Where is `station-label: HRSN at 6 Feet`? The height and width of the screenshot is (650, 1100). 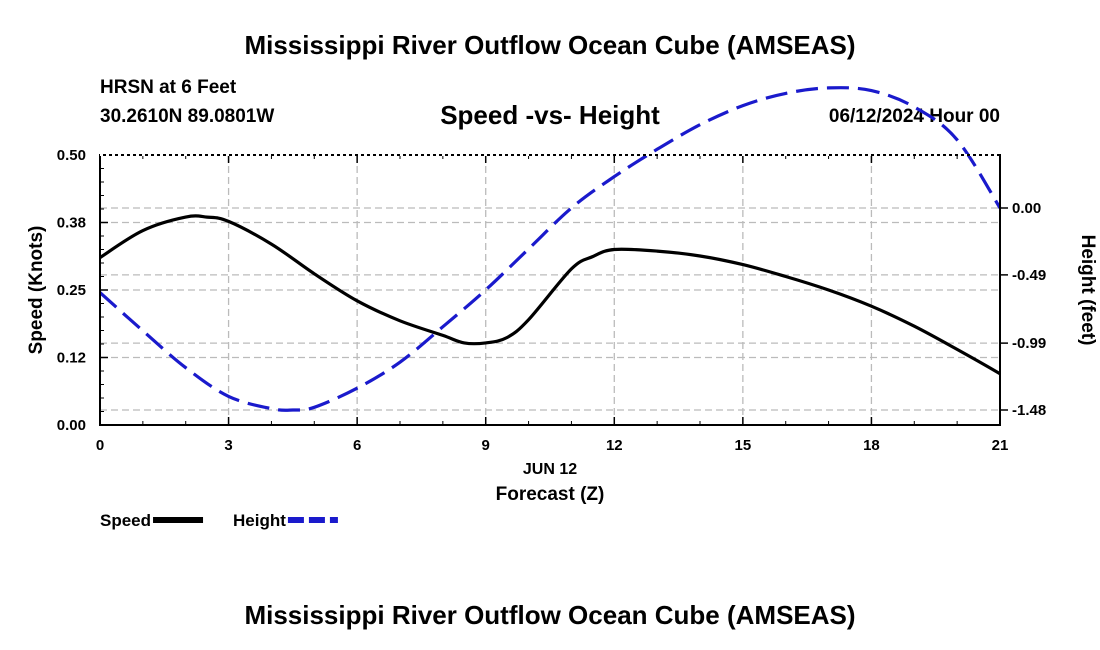
station-label: HRSN at 6 Feet is located at coordinates (168, 87).